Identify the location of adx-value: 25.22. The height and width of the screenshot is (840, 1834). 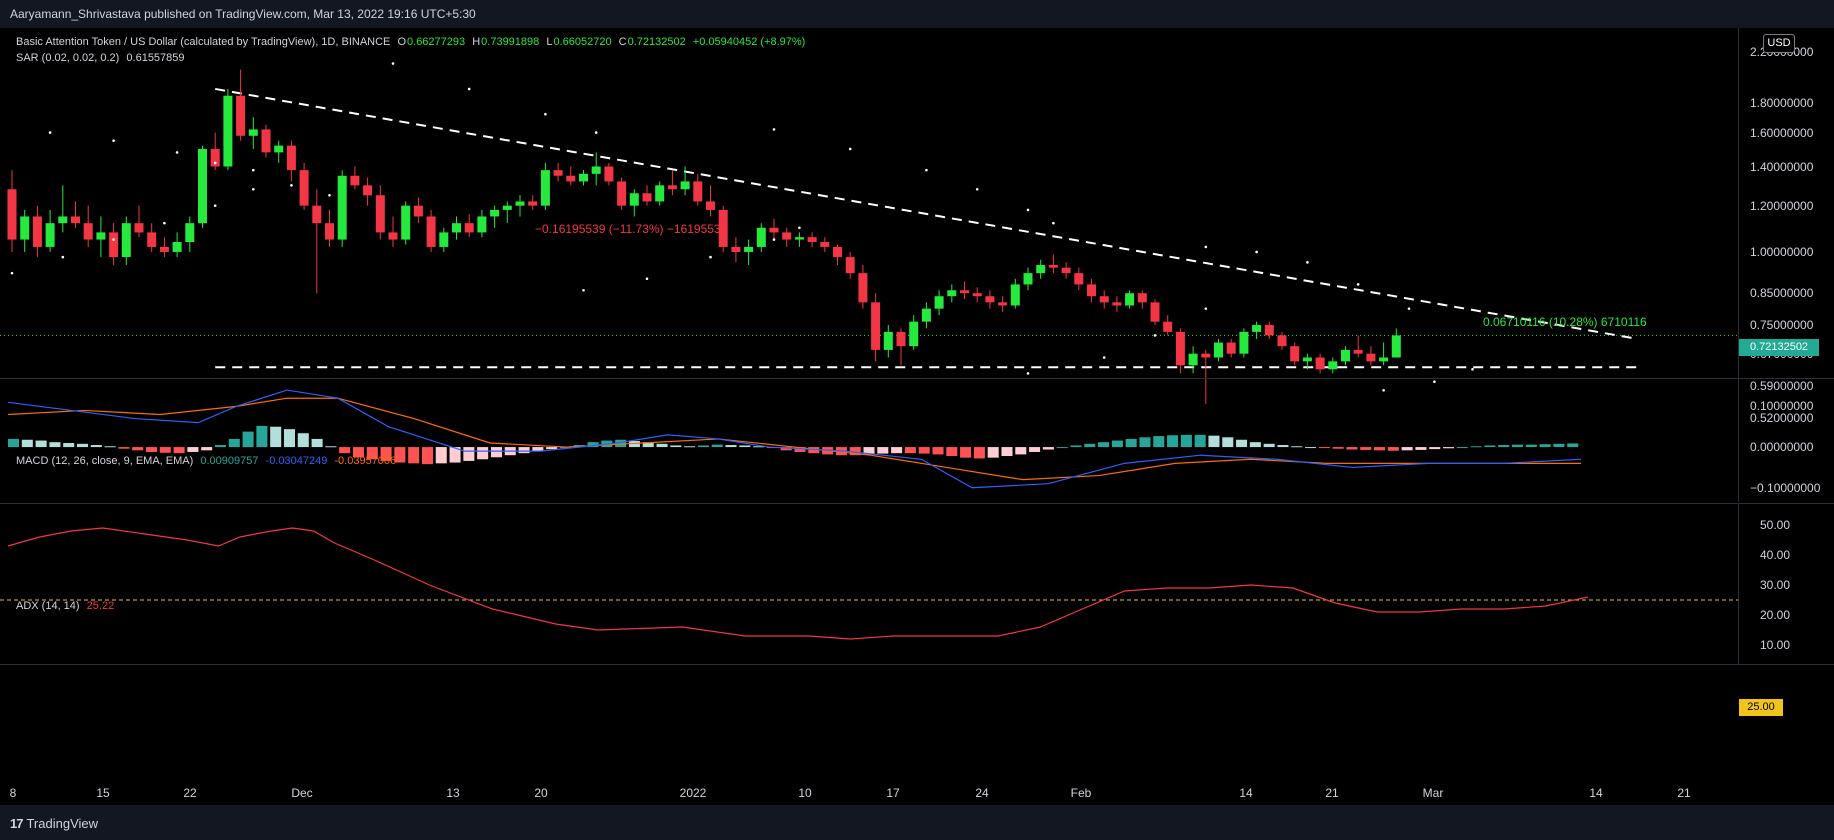
(100, 606).